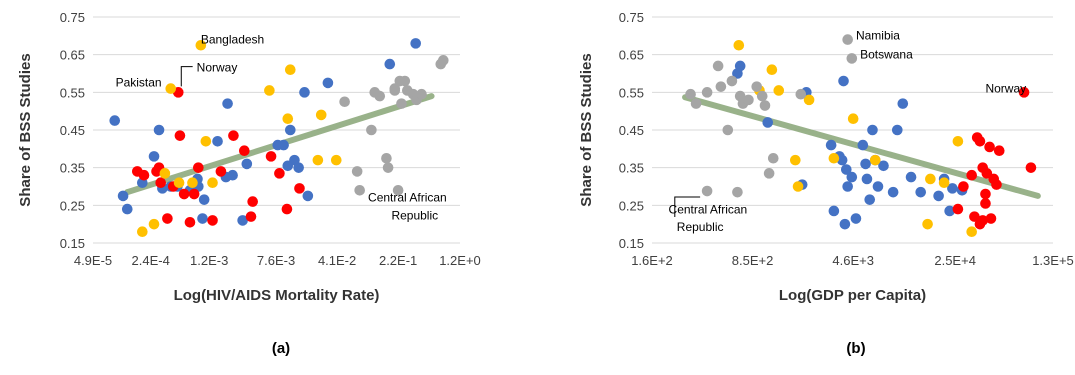 Image resolution: width=1075 pixels, height=375 pixels. Describe the element at coordinates (209, 260) in the screenshot. I see `x-tick-label: 1.2E-3` at that location.